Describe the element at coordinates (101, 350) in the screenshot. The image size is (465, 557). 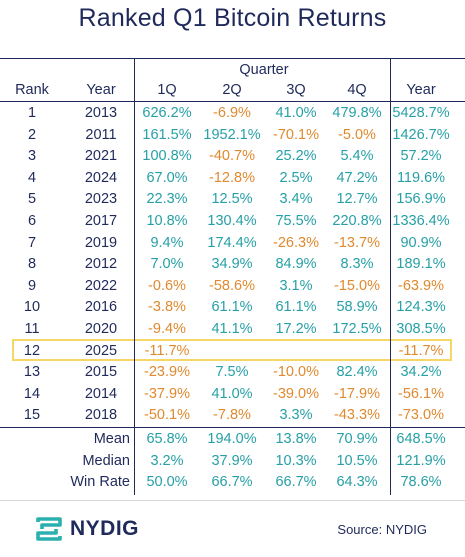
I see `year-cell: 2025` at that location.